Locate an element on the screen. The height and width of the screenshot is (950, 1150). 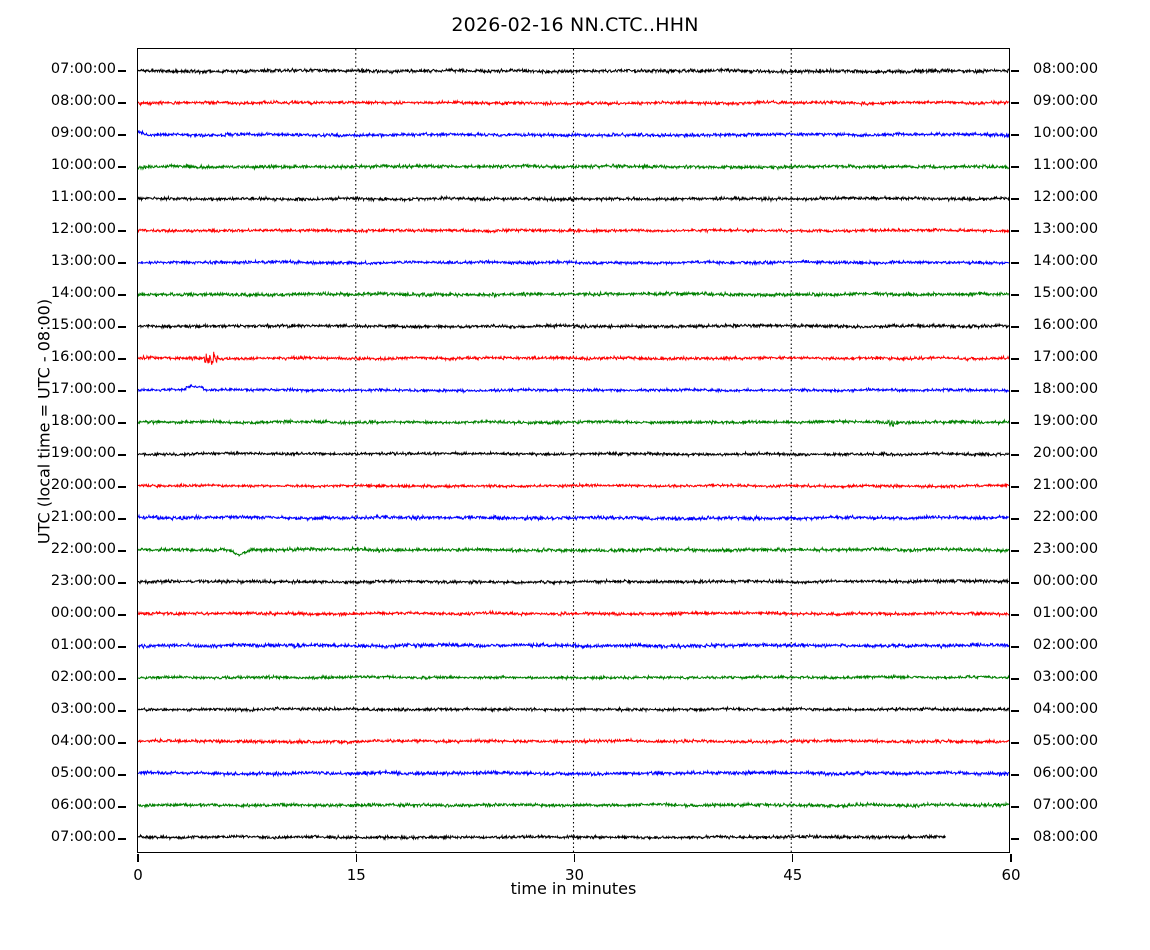
y-tick-right-label: 14:00:00 is located at coordinates (1066, 261).